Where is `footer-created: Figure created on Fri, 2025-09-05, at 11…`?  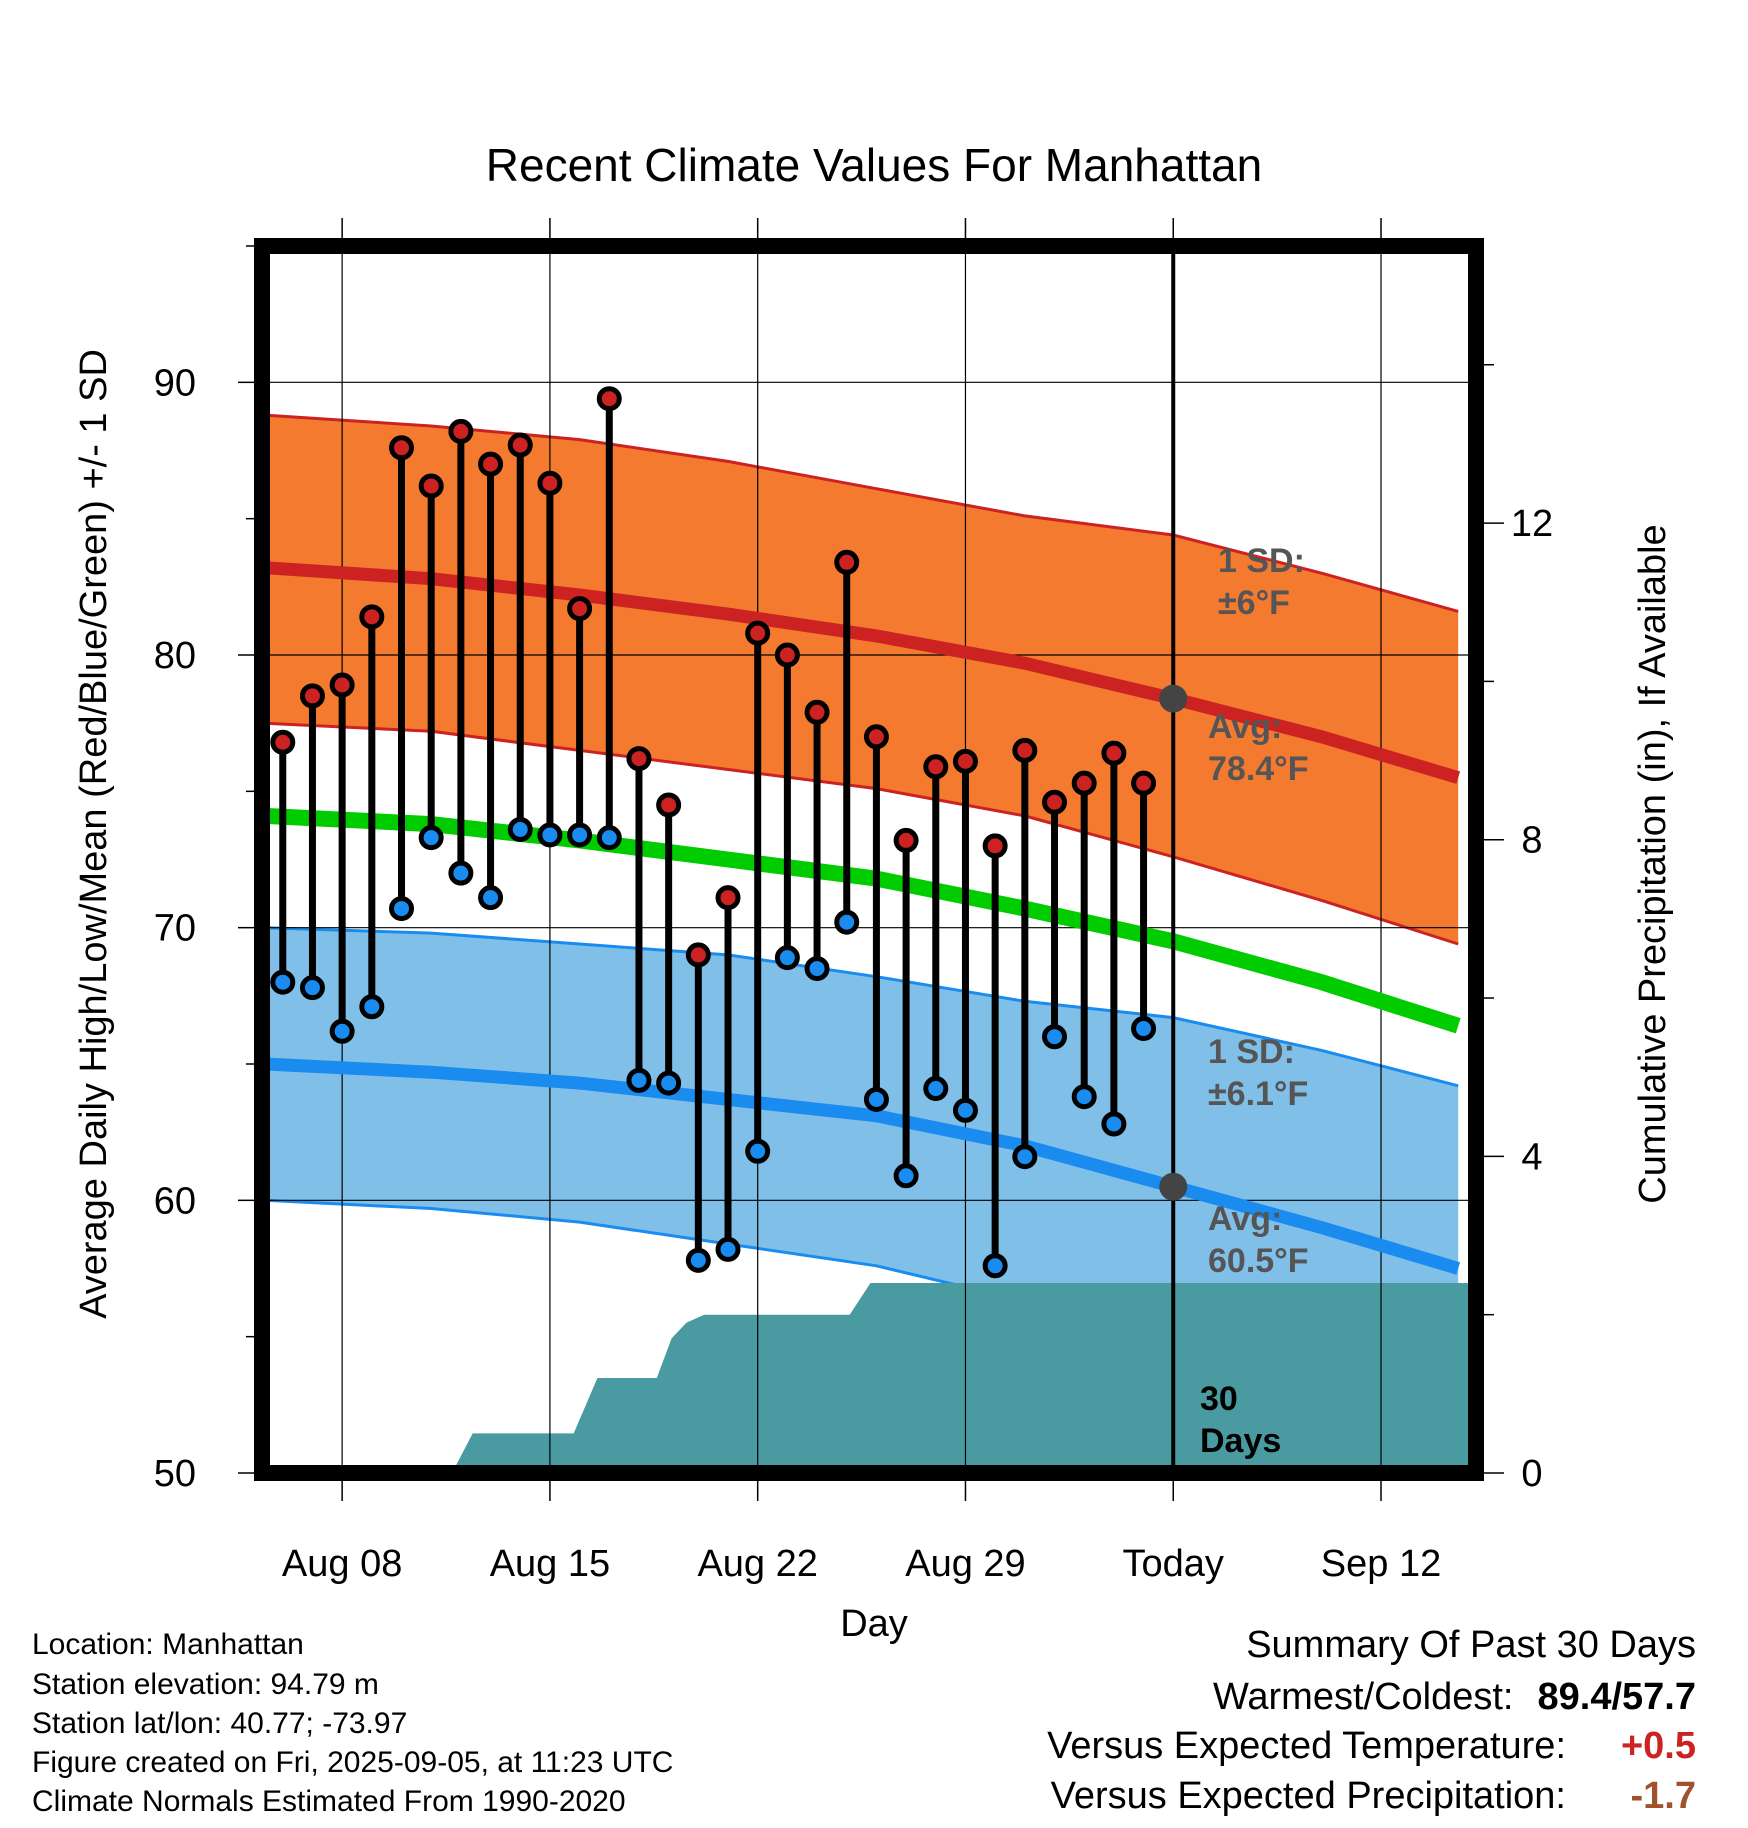 footer-created: Figure created on Fri, 2025-09-05, at 11… is located at coordinates (352, 1762).